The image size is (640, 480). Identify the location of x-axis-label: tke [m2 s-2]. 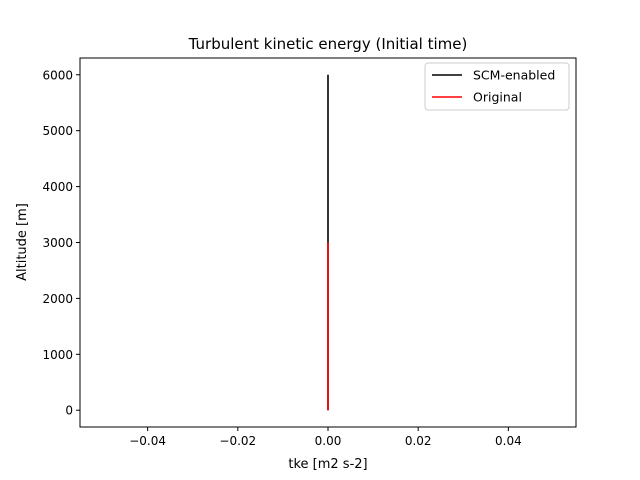
(327, 464).